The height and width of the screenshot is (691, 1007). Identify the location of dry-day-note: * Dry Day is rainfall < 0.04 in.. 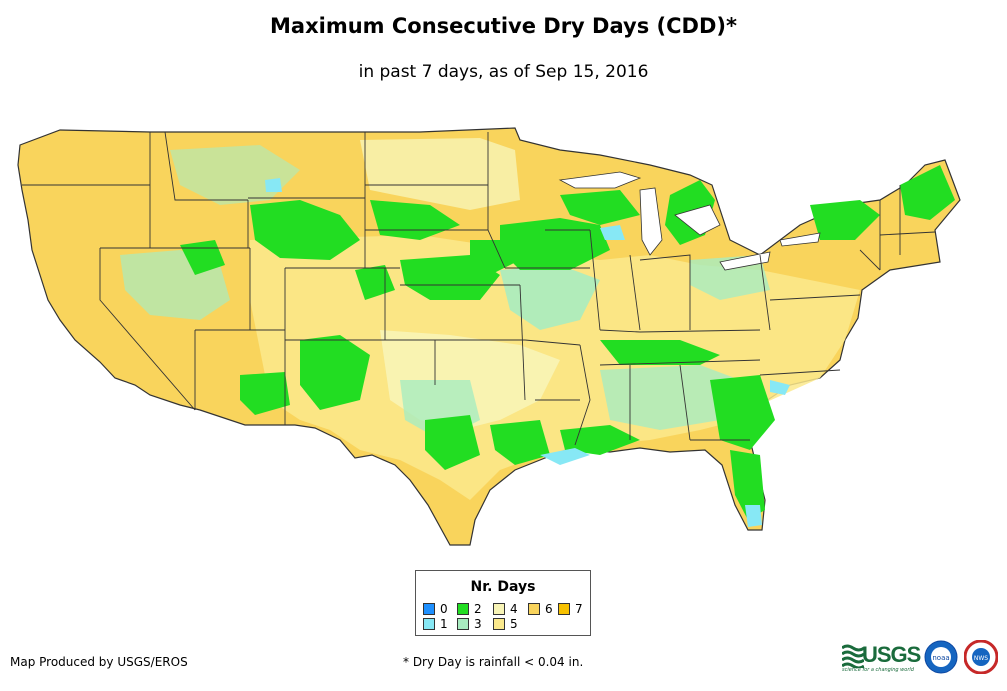
(493, 662).